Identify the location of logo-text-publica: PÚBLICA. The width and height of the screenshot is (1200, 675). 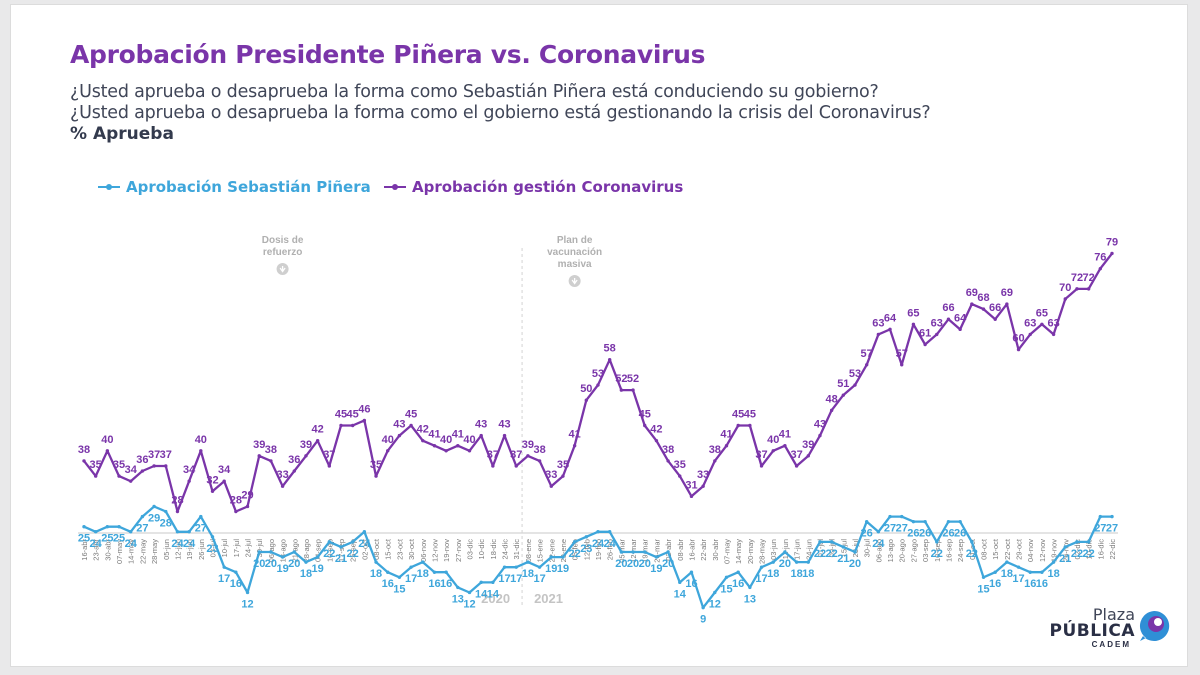
(1092, 631).